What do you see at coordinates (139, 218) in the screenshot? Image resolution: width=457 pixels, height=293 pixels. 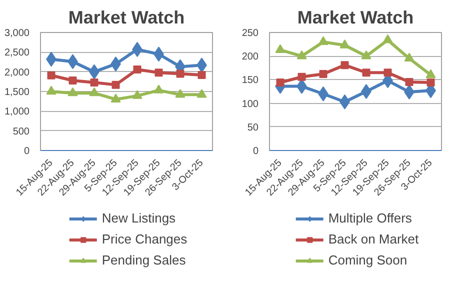 I see `legend-label: New Listings` at bounding box center [139, 218].